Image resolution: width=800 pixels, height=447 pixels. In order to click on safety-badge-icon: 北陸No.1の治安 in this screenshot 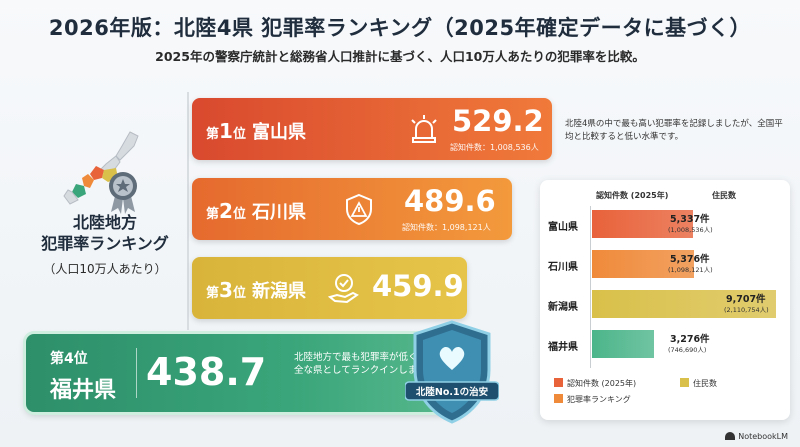, I will do `click(452, 372)`.